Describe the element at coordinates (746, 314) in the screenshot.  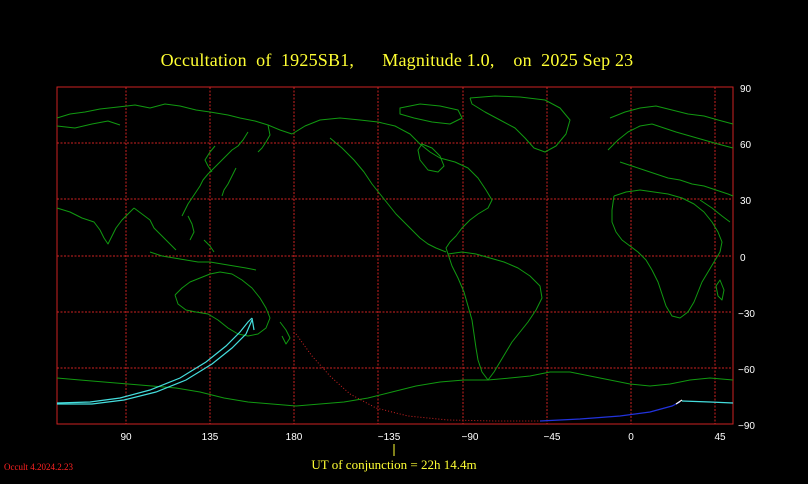
I see `lat-label: −30` at that location.